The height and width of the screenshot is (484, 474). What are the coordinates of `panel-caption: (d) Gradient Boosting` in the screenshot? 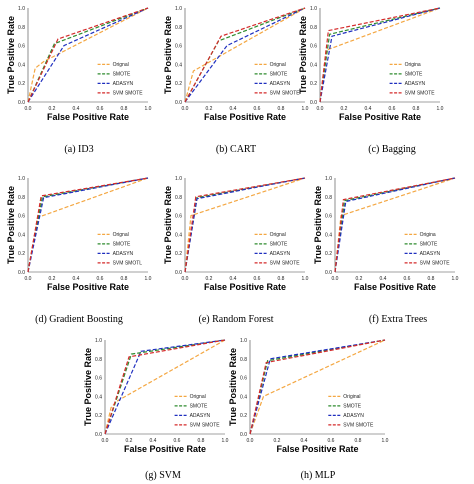 It's located at (79, 319).